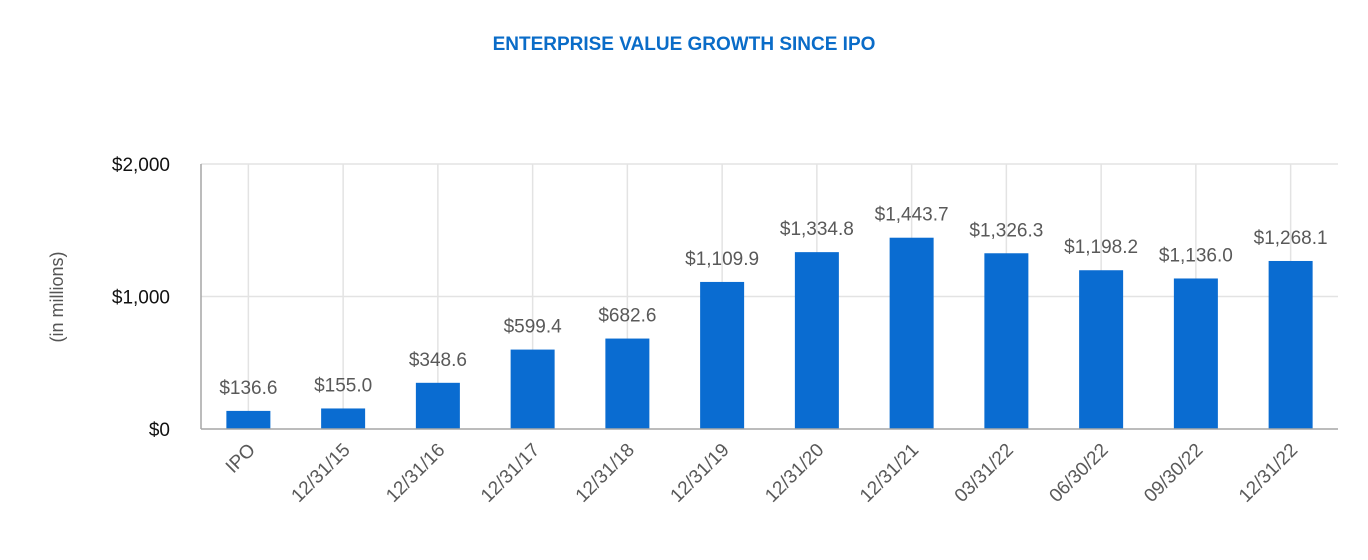  Describe the element at coordinates (984, 473) in the screenshot. I see `x-tick-label: 03/31/22` at that location.